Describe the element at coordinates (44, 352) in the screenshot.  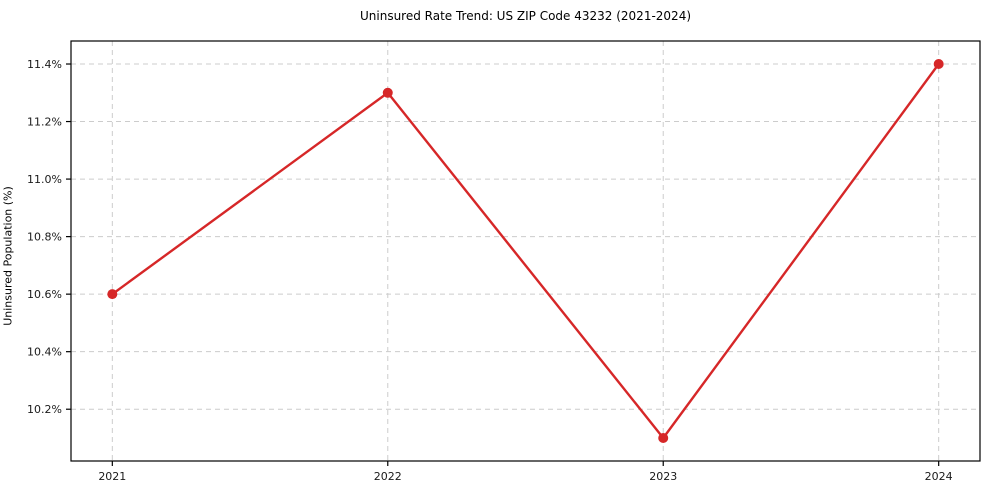
I see `y-tick-label: 10.4%` at that location.